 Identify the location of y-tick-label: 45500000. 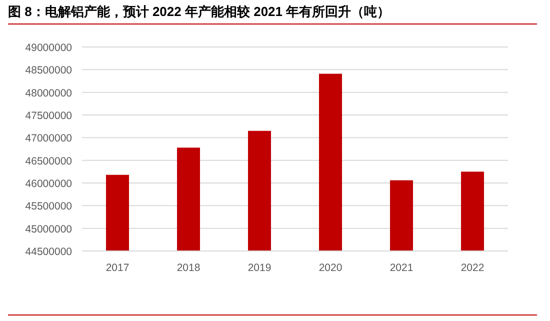
(48, 206).